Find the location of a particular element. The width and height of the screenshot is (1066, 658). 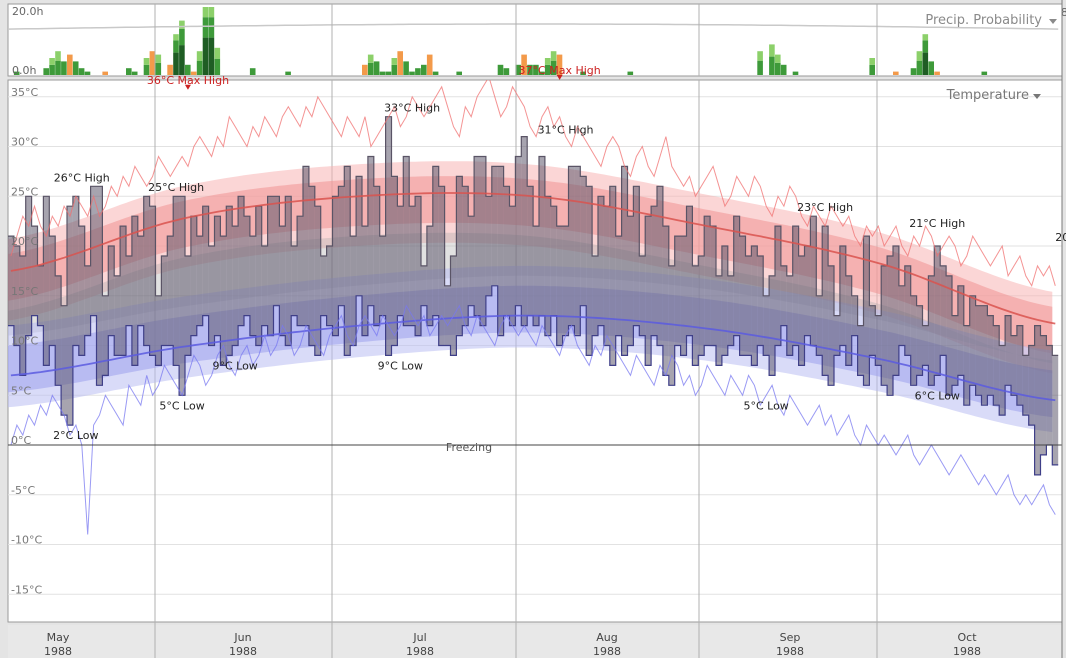

precip-dropdown: Precip. Probability is located at coordinates (991, 20).